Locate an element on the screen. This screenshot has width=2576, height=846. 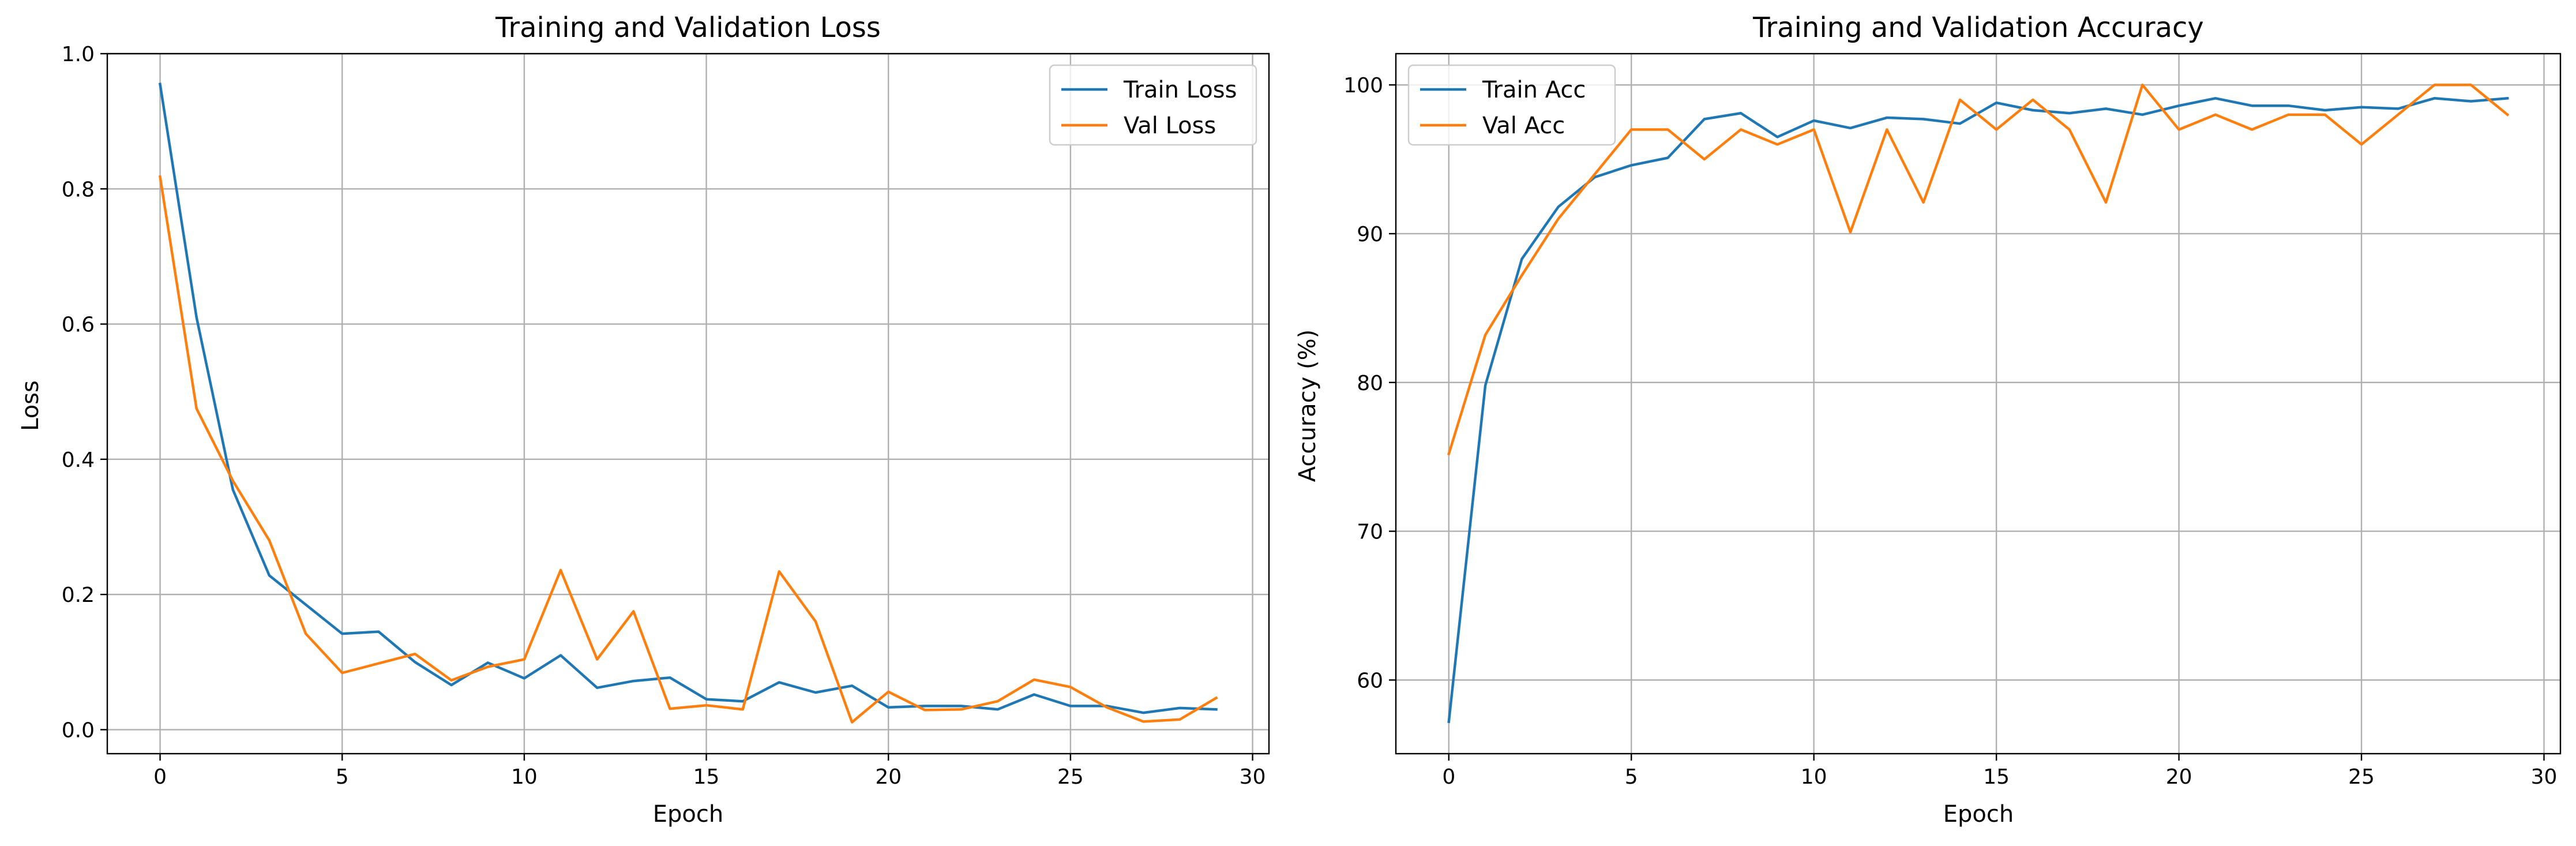
loss-chart-x-tick-label: 10 is located at coordinates (524, 777).